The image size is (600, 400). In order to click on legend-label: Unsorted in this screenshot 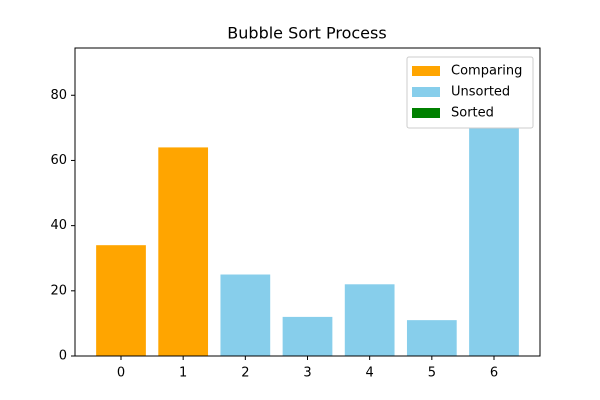, I will do `click(480, 92)`.